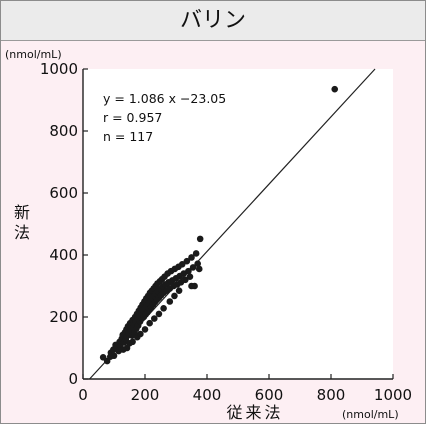  Describe the element at coordinates (33, 54) in the screenshot. I see `y-unit-label: (nmol/mL)` at that location.